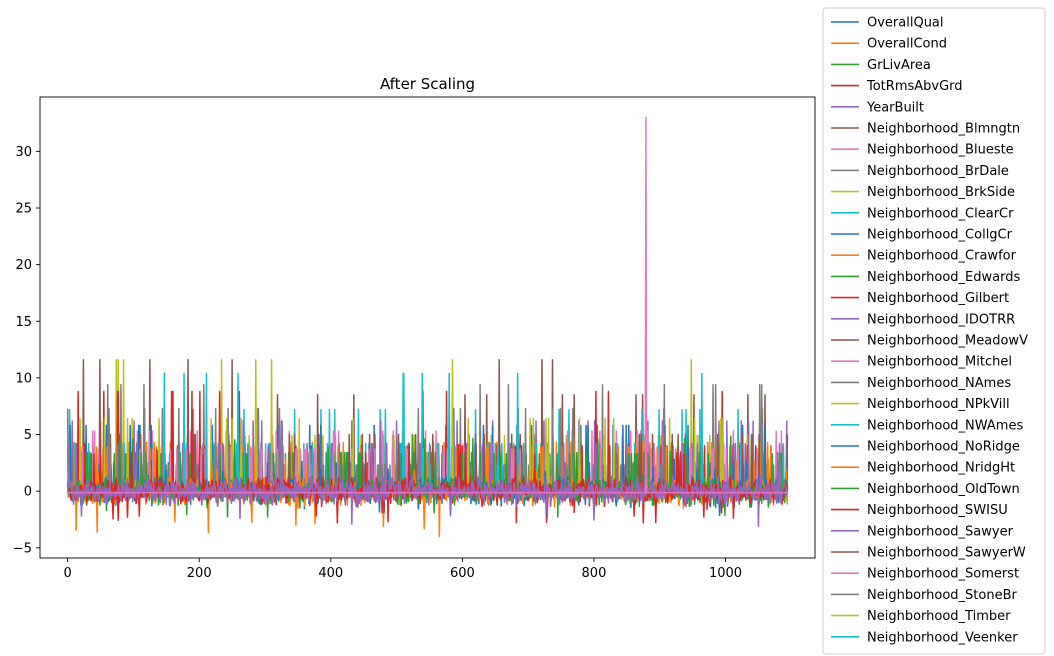 The width and height of the screenshot is (1054, 656). Describe the element at coordinates (26, 350) in the screenshot. I see `y-axis: −5 0 5 10 15 20 25 30` at that location.